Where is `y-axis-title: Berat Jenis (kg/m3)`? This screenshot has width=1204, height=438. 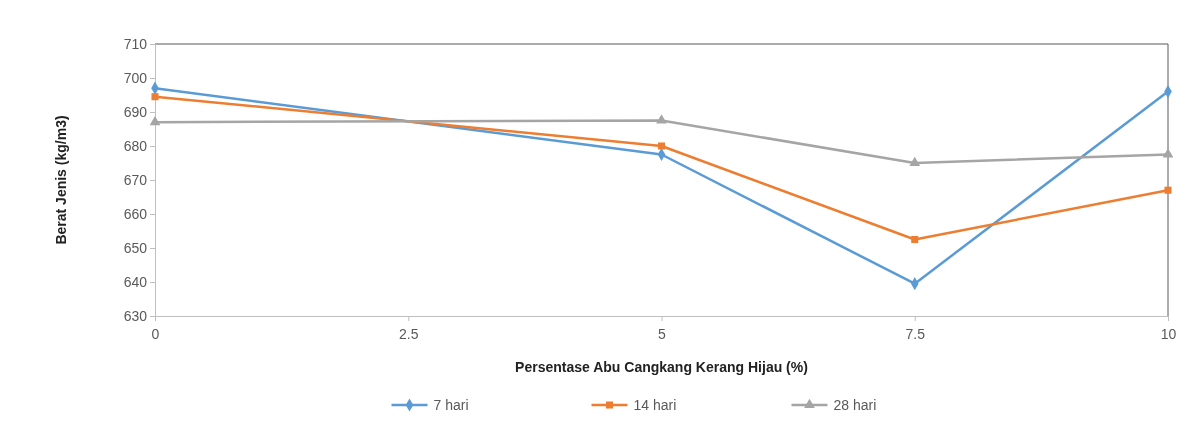
y-axis-title: Berat Jenis (kg/m3) is located at coordinates (61, 180).